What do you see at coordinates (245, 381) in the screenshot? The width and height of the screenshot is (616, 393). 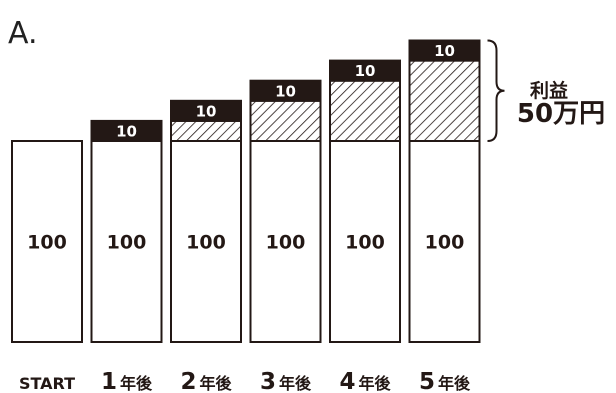 I see `category-labels: START 1 年後 2 年後 3 年後 4 年後 5 年後` at bounding box center [245, 381].